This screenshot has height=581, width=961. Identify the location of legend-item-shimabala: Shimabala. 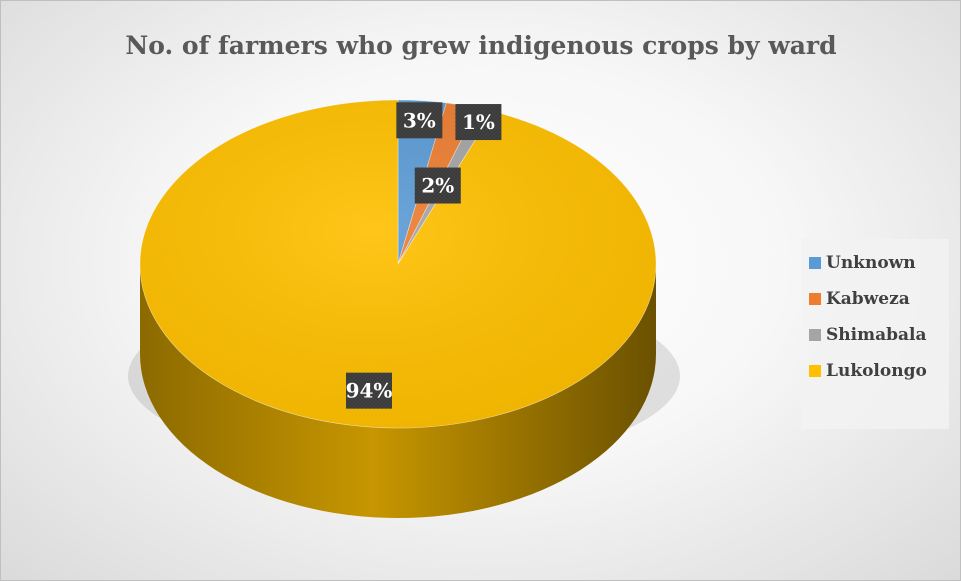
(879, 335).